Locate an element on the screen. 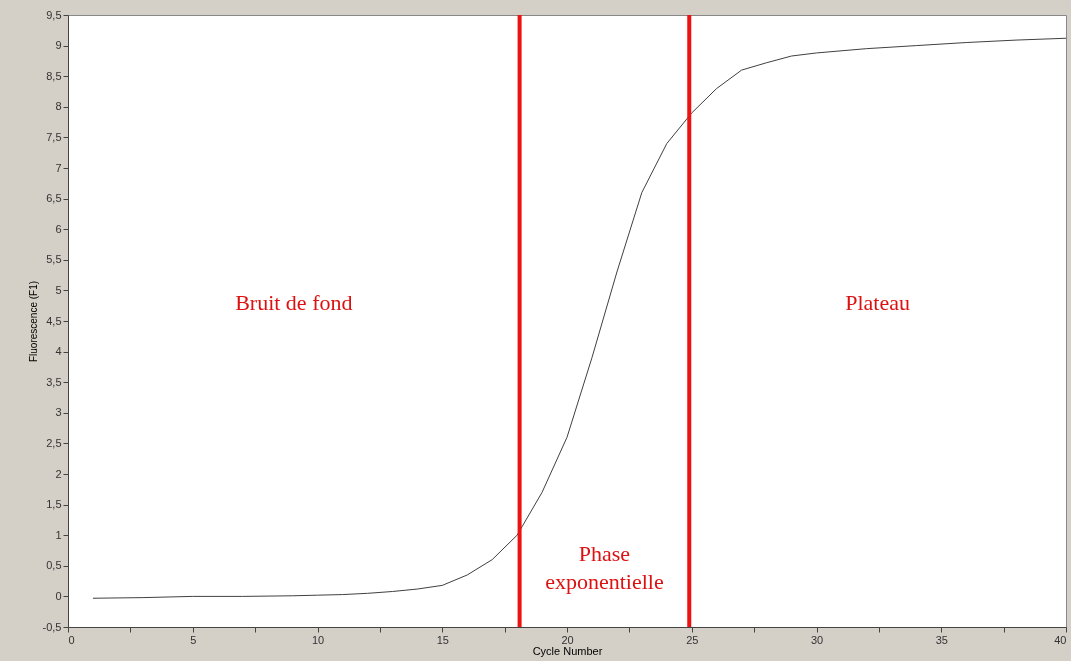  y-tick-label: 6 is located at coordinates (58, 228).